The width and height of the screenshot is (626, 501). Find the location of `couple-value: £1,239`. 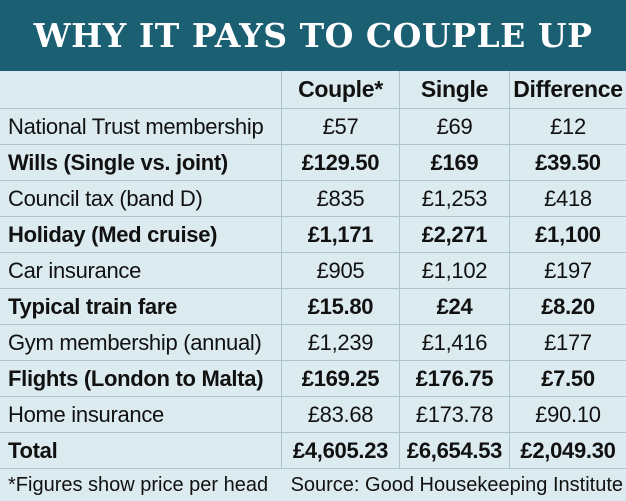

couple-value: £1,239 is located at coordinates (340, 342).